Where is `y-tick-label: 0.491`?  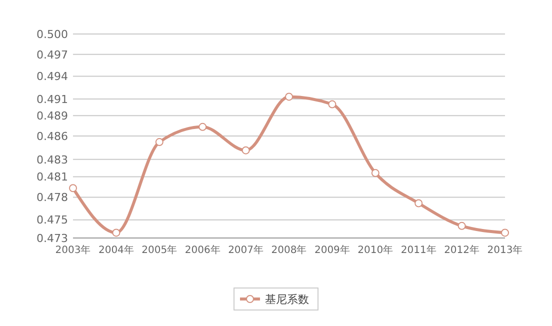 y-tick-label: 0.491 is located at coordinates (52, 99).